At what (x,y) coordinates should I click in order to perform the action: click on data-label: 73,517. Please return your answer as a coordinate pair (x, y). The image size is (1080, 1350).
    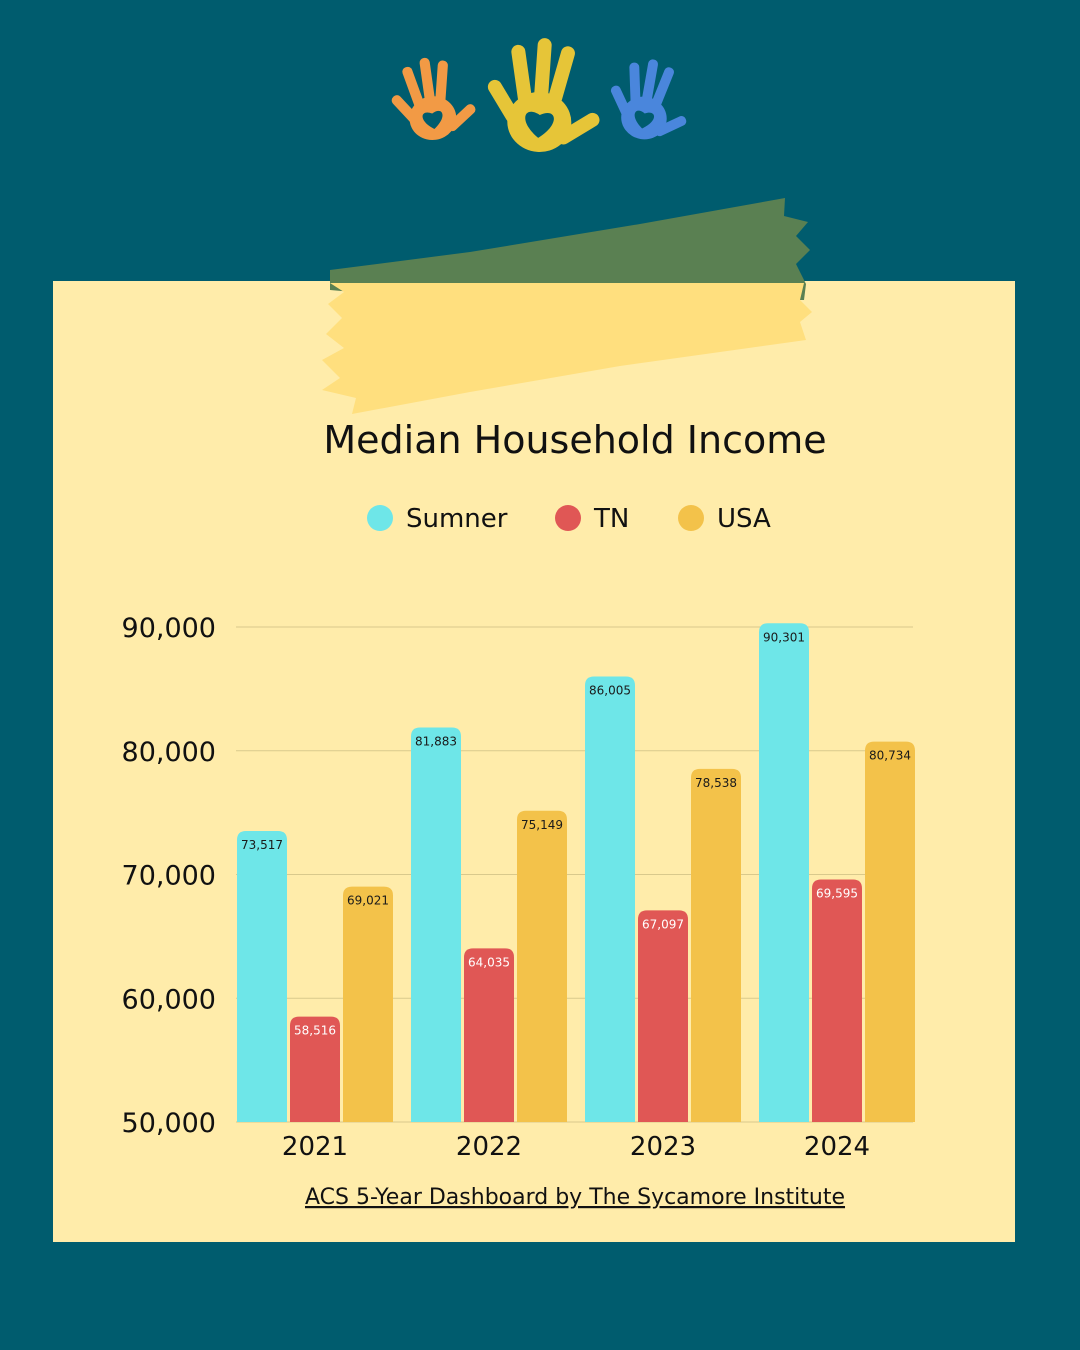
    Looking at the image, I should click on (262, 845).